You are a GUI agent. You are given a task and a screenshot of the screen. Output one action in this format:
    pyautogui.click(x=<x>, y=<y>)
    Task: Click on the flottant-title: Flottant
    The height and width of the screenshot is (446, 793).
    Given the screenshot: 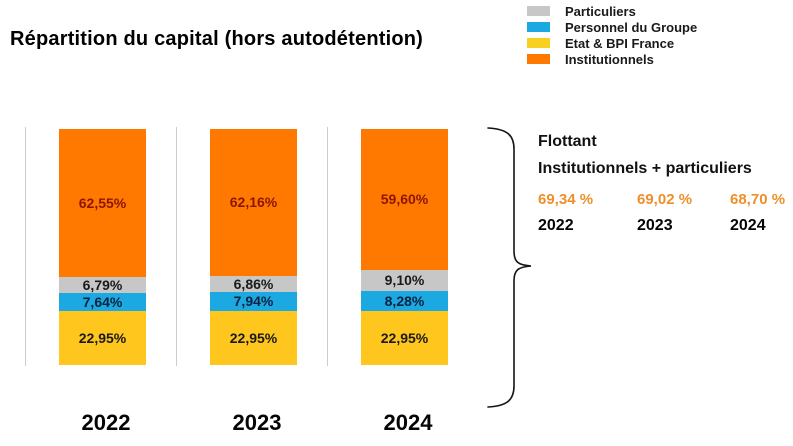 What is the action you would take?
    pyautogui.click(x=567, y=141)
    